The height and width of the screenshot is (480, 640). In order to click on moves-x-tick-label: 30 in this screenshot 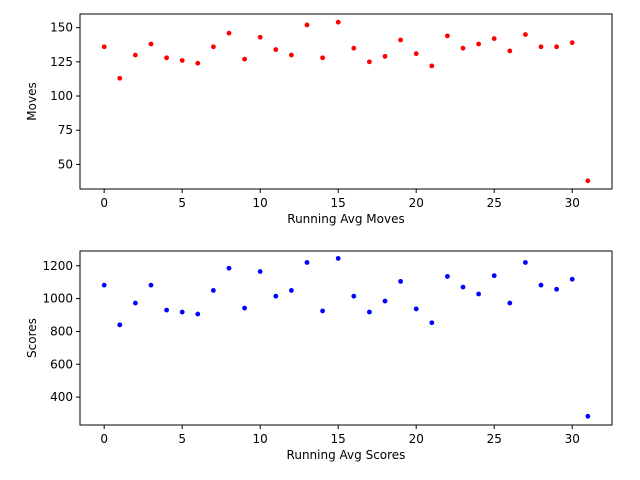, I will do `click(572, 203)`.